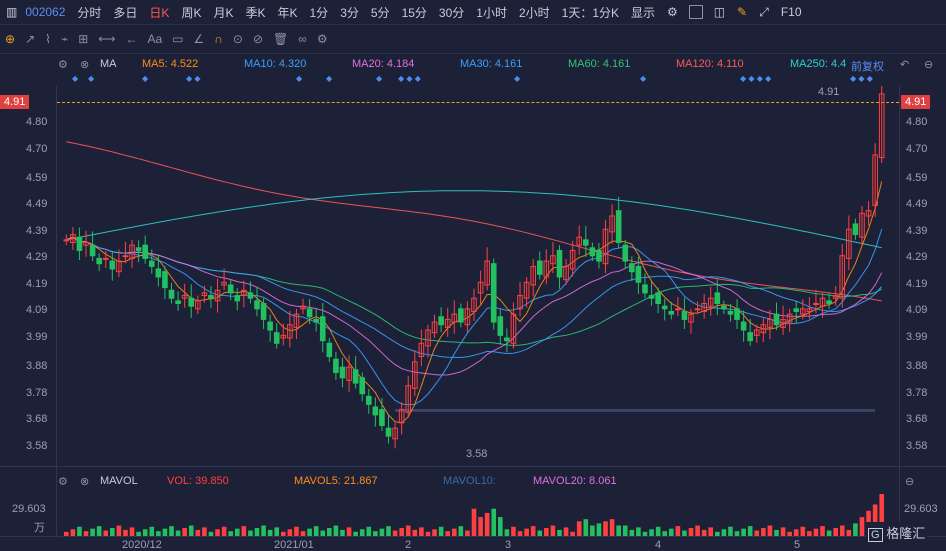  I want to click on channel-tool-icon: ⌇, so click(48, 39).